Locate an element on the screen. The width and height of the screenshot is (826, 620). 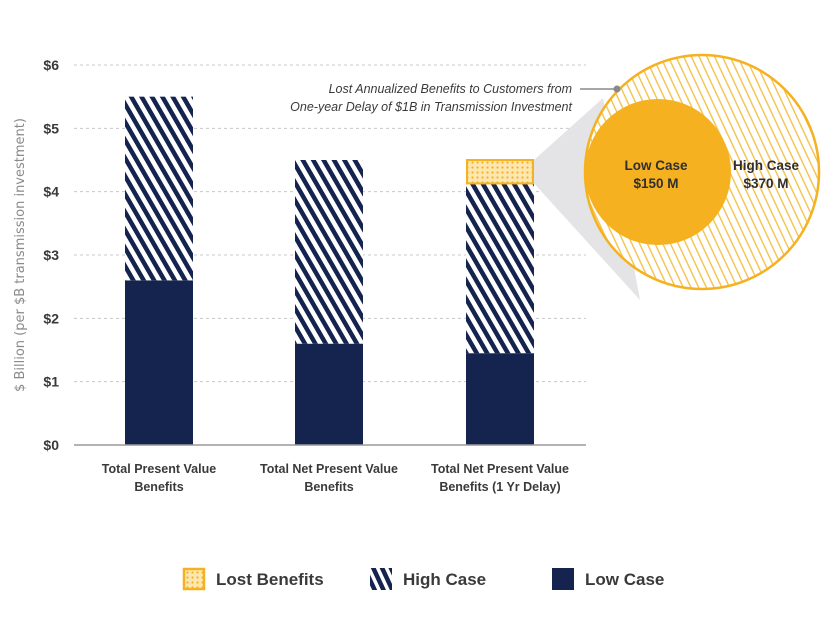
low-case-label: Low Case is located at coordinates (656, 165).